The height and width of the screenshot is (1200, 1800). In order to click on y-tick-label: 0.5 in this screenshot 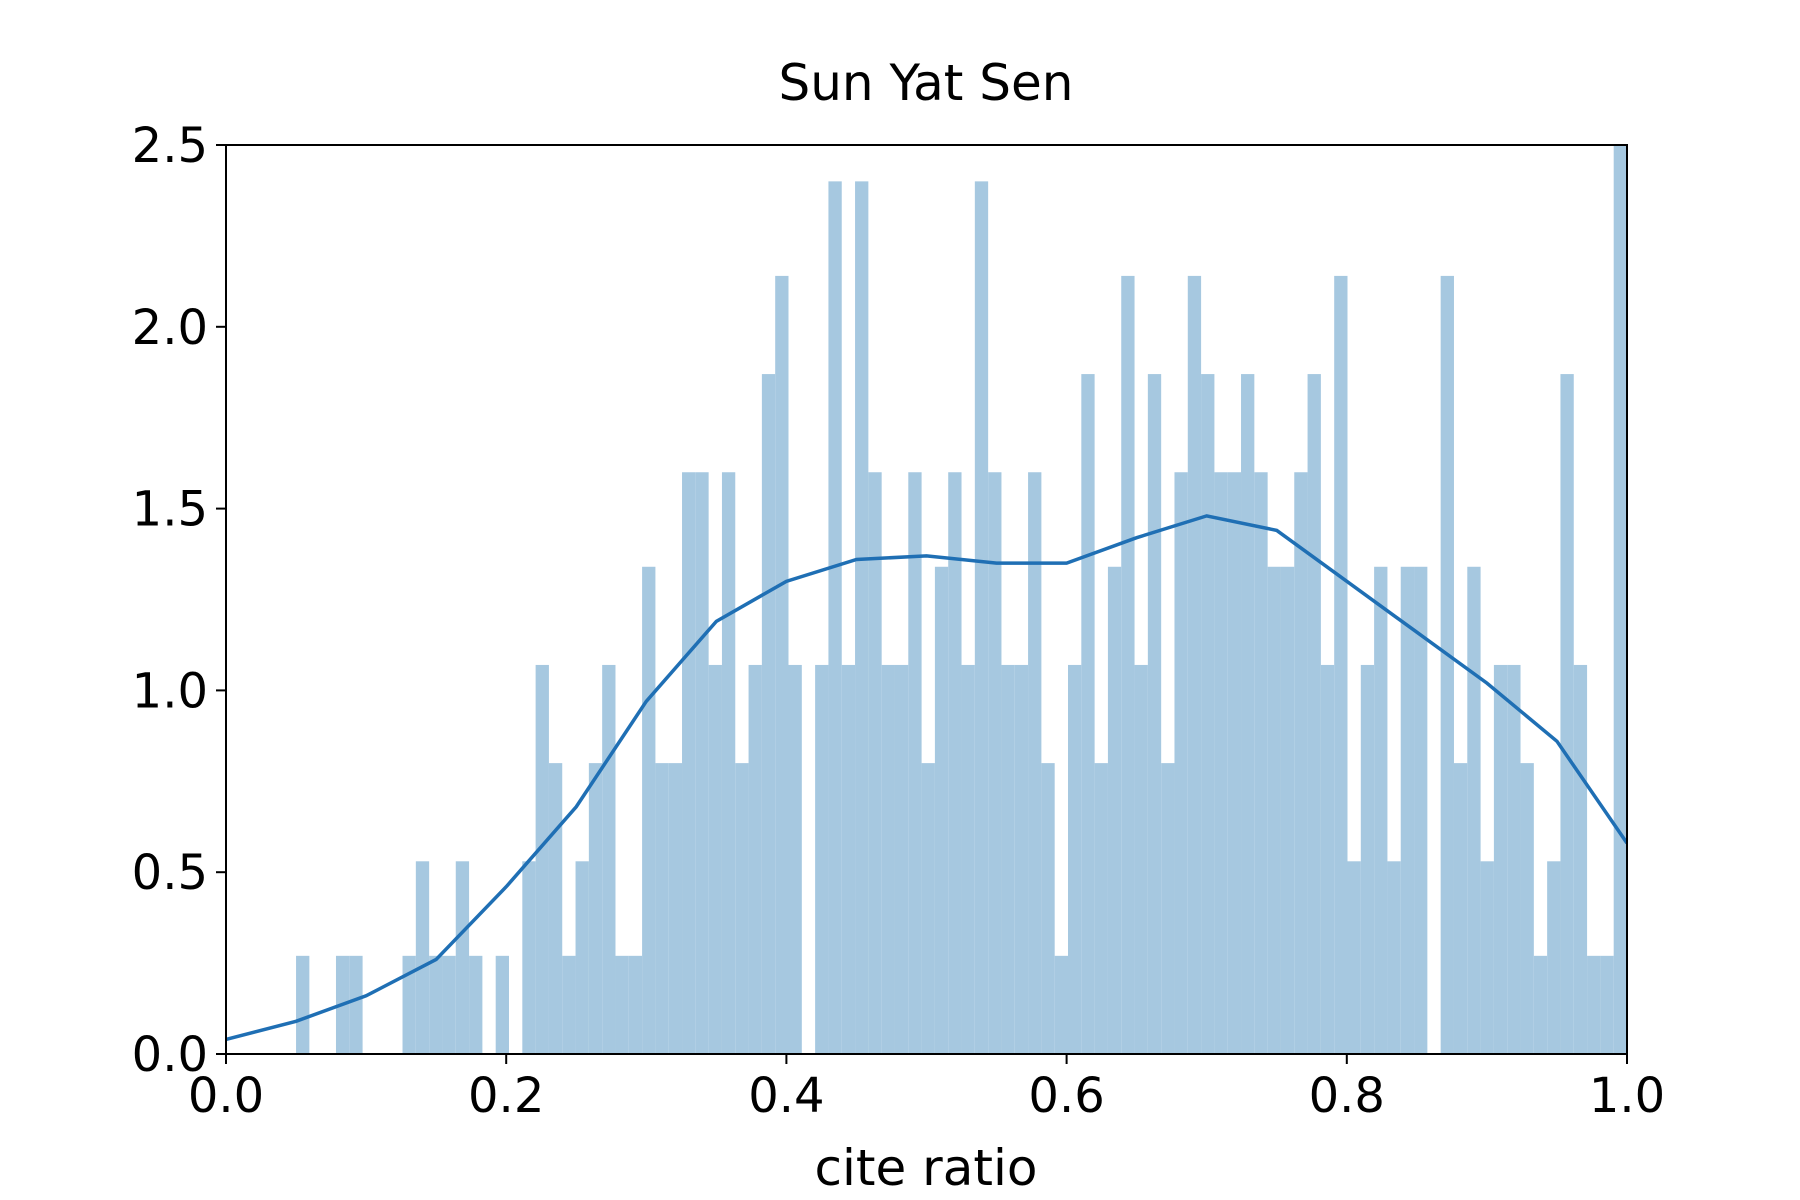, I will do `click(170, 873)`.